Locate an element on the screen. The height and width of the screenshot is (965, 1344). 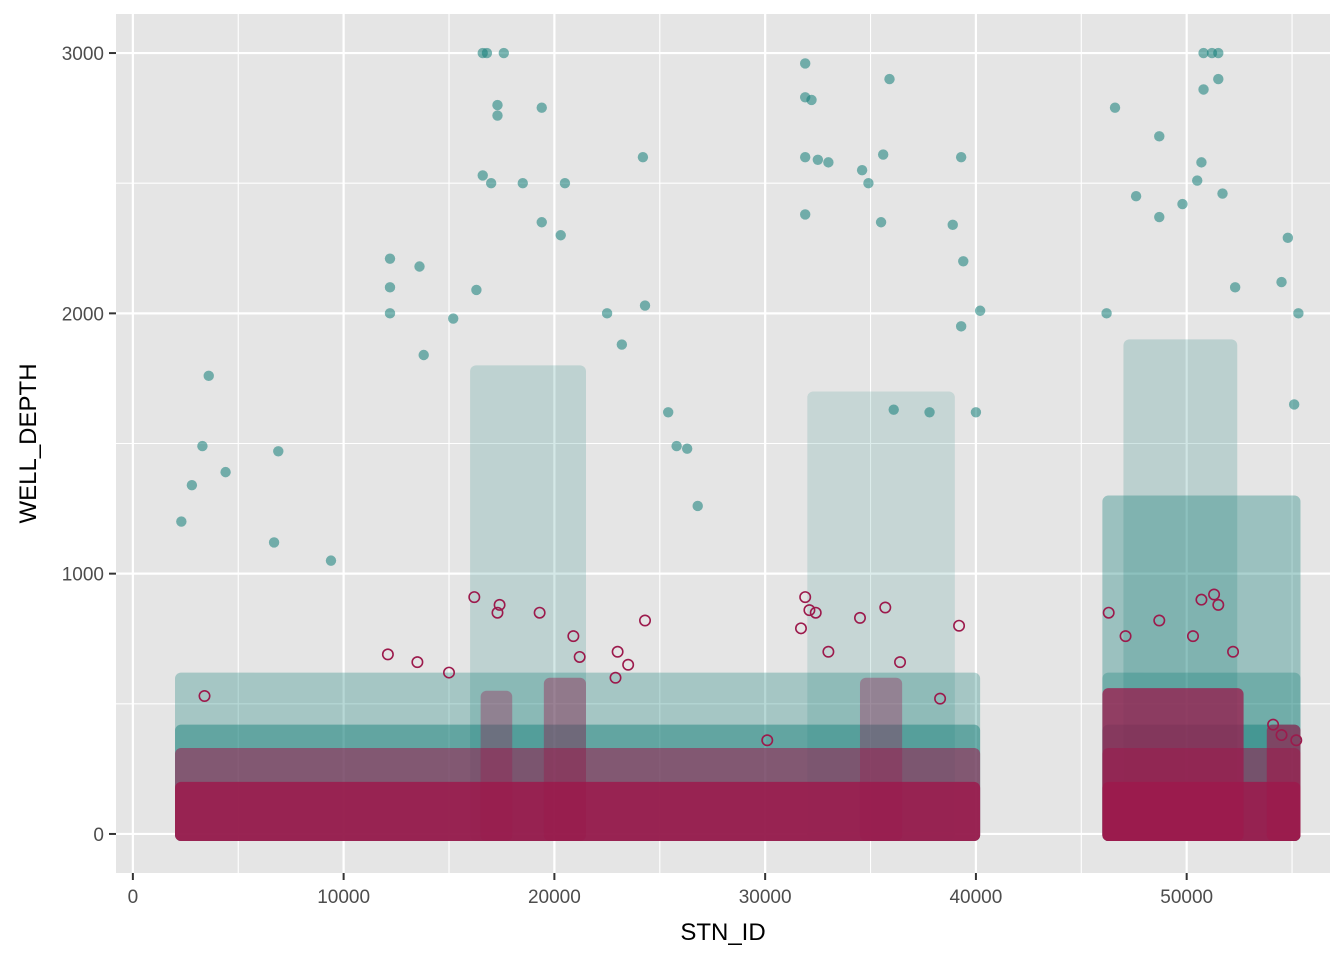
y-axis-title: WELL_DEPTH is located at coordinates (28, 443).